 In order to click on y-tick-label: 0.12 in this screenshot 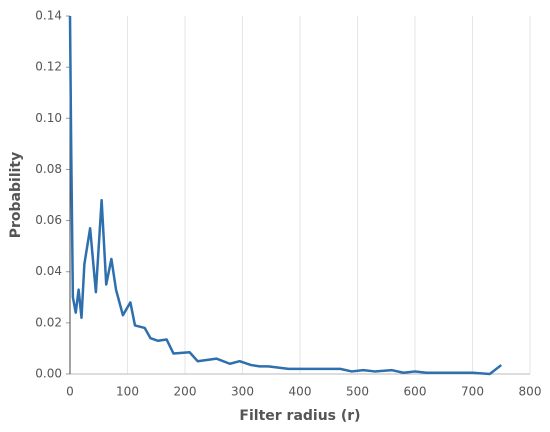, I will do `click(48, 67)`.